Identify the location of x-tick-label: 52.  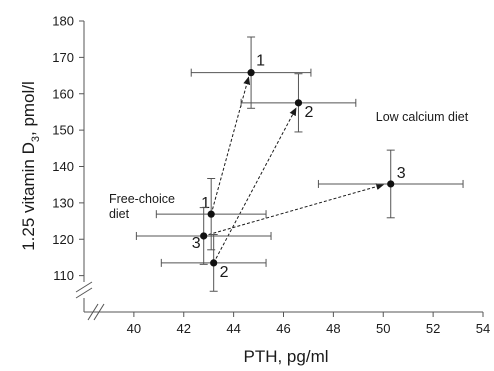
(433, 328).